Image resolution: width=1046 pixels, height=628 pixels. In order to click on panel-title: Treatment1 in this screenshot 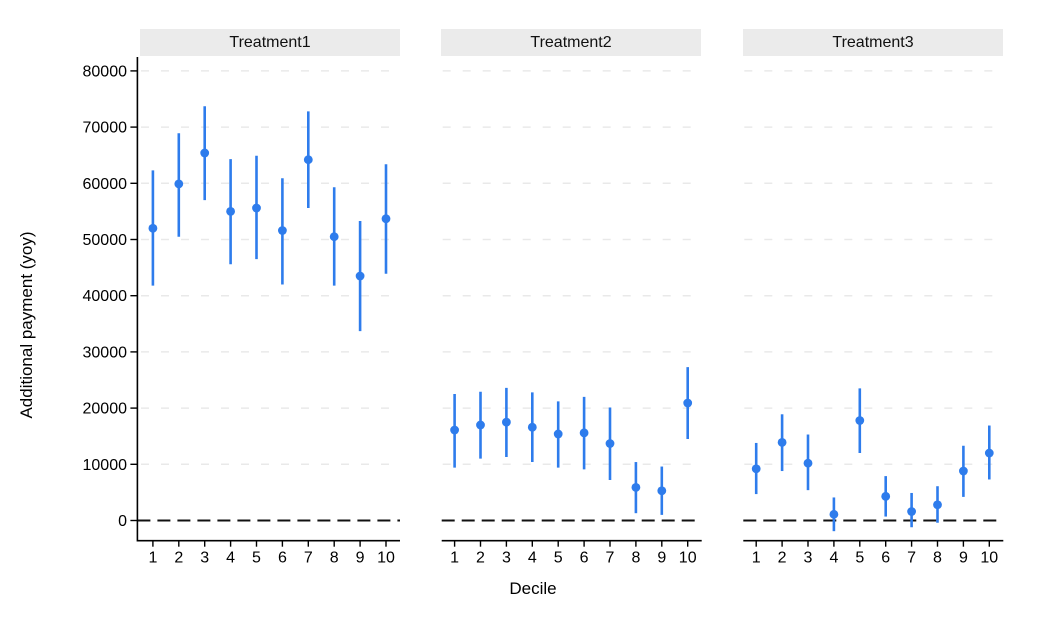, I will do `click(270, 42)`.